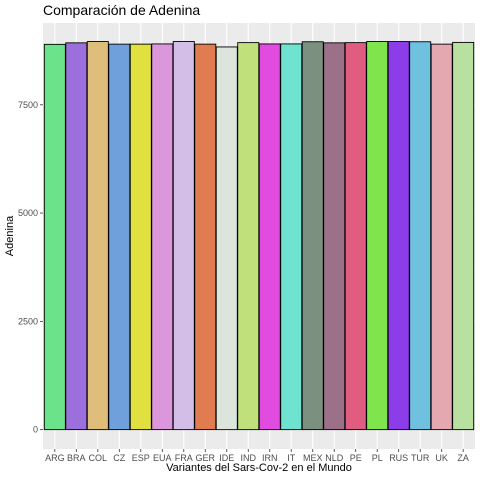 Image resolution: width=480 pixels, height=480 pixels. What do you see at coordinates (441, 237) in the screenshot?
I see `bar-uk` at bounding box center [441, 237].